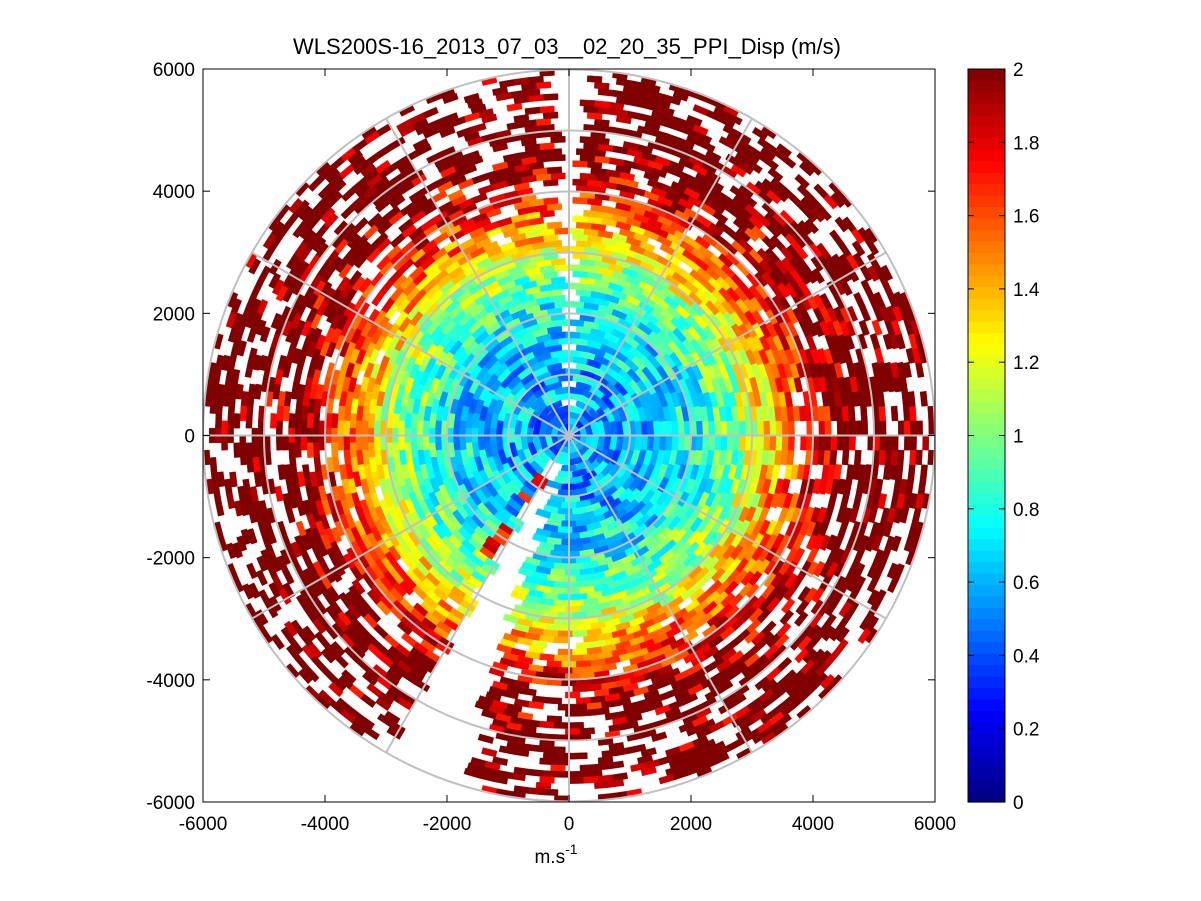 The image size is (1201, 901). What do you see at coordinates (203, 824) in the screenshot?
I see `x-tick-label: -6000` at bounding box center [203, 824].